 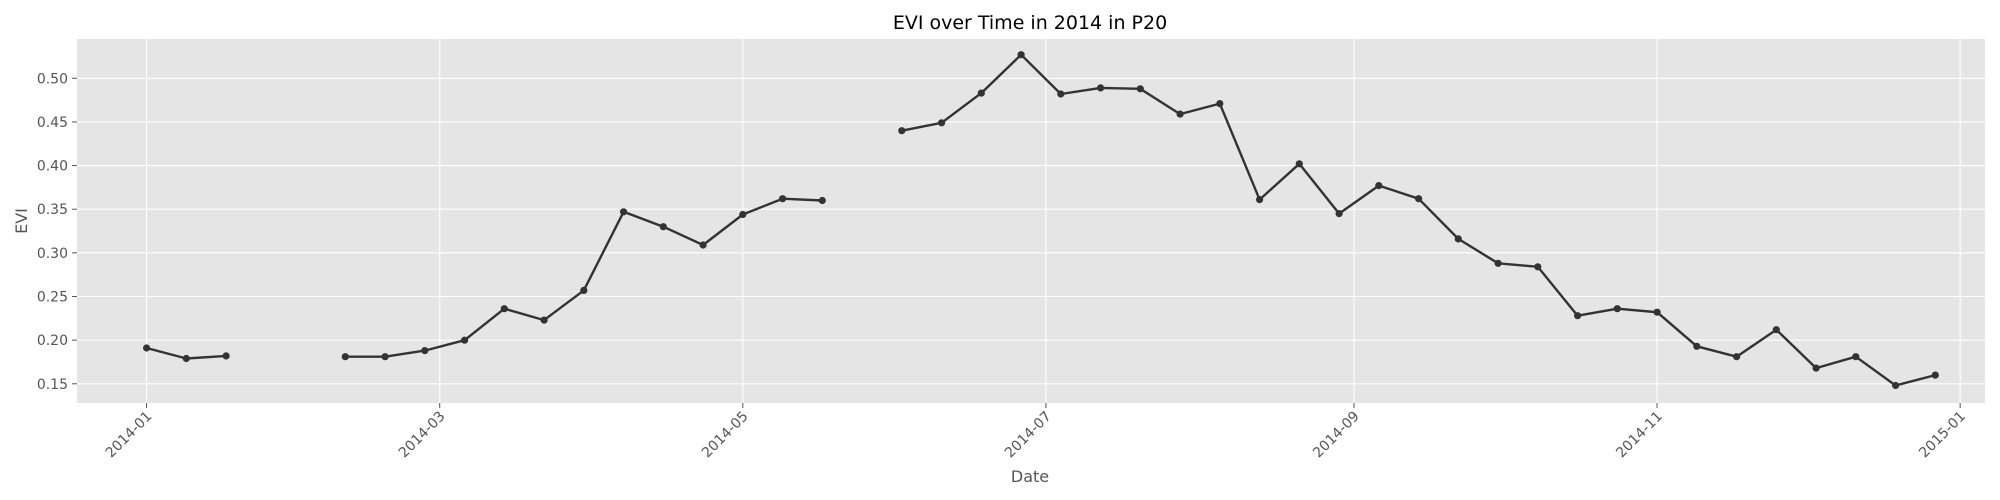 What do you see at coordinates (725, 435) in the screenshot?
I see `x-tick-label: 2014-05` at bounding box center [725, 435].